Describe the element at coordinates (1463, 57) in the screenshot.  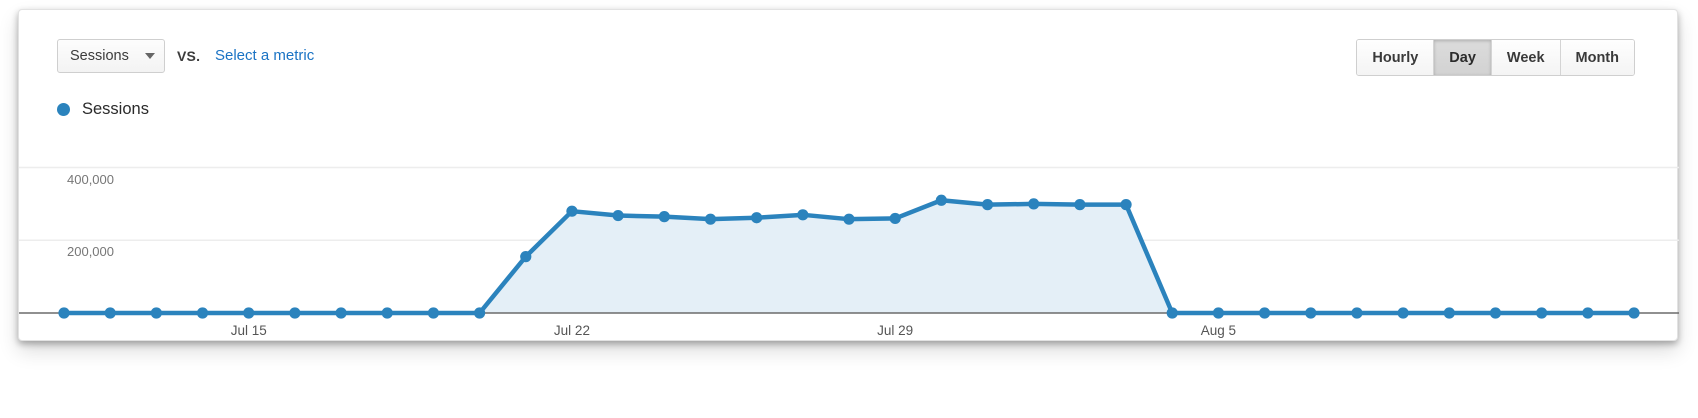
I see `granularity-day-button: Day` at that location.